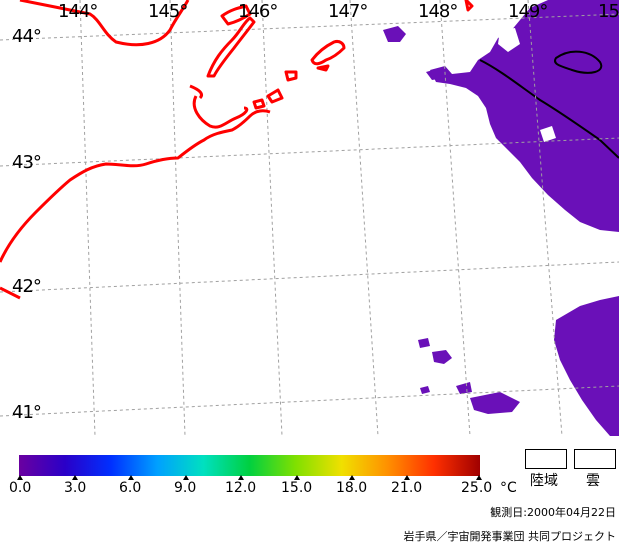  Describe the element at coordinates (438, 11) in the screenshot. I see `lon-label-148: 148°` at that location.